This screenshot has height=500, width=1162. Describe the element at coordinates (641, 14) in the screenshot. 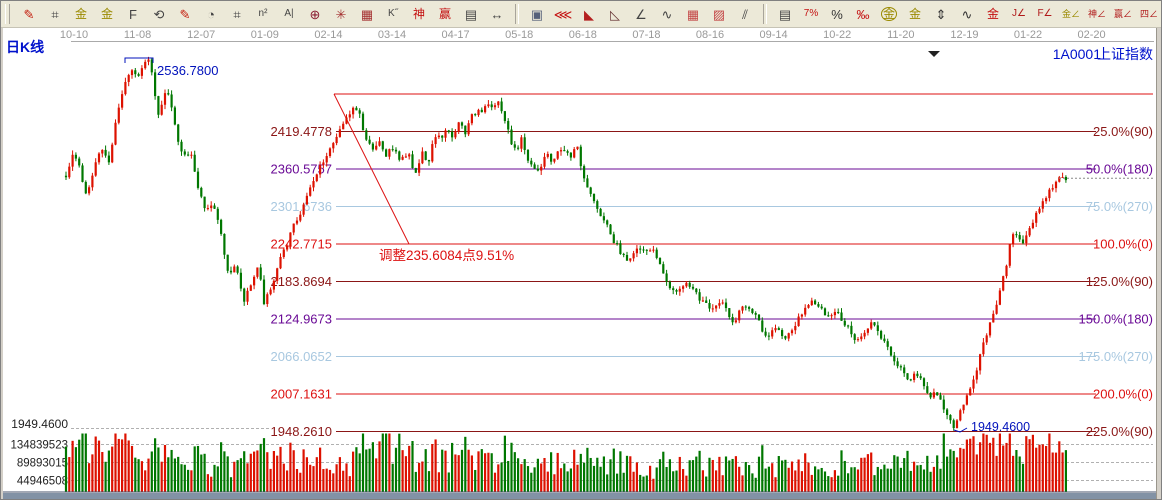

I see `trend-angle-button: ∠` at that location.